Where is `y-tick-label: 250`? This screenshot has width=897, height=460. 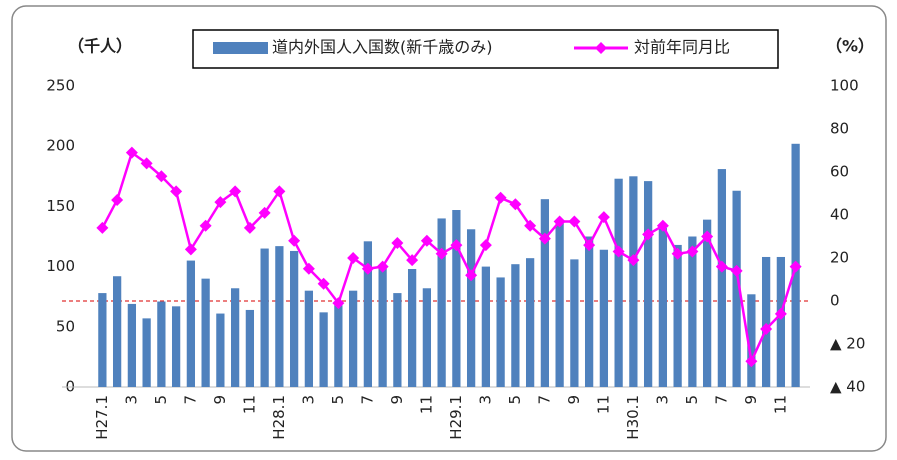
y-tick-label: 250 is located at coordinates (60, 86).